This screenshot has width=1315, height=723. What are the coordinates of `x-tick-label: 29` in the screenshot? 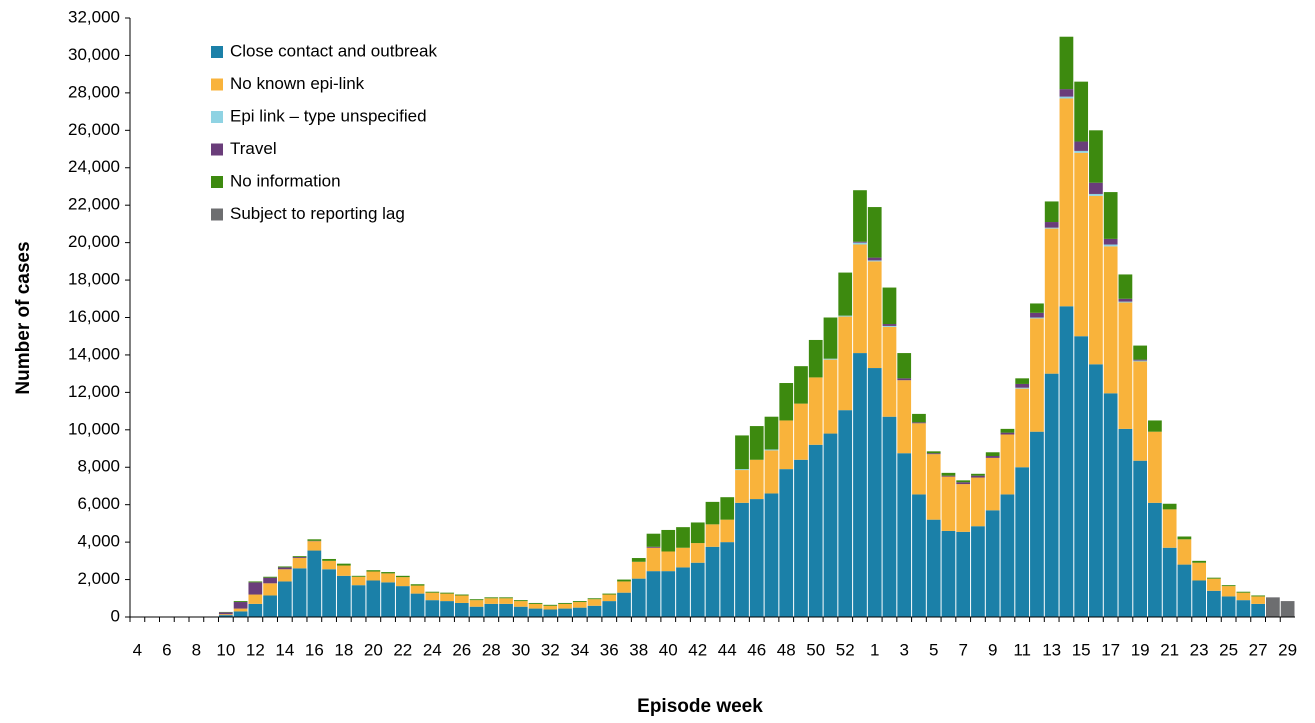 It's located at (1287, 649).